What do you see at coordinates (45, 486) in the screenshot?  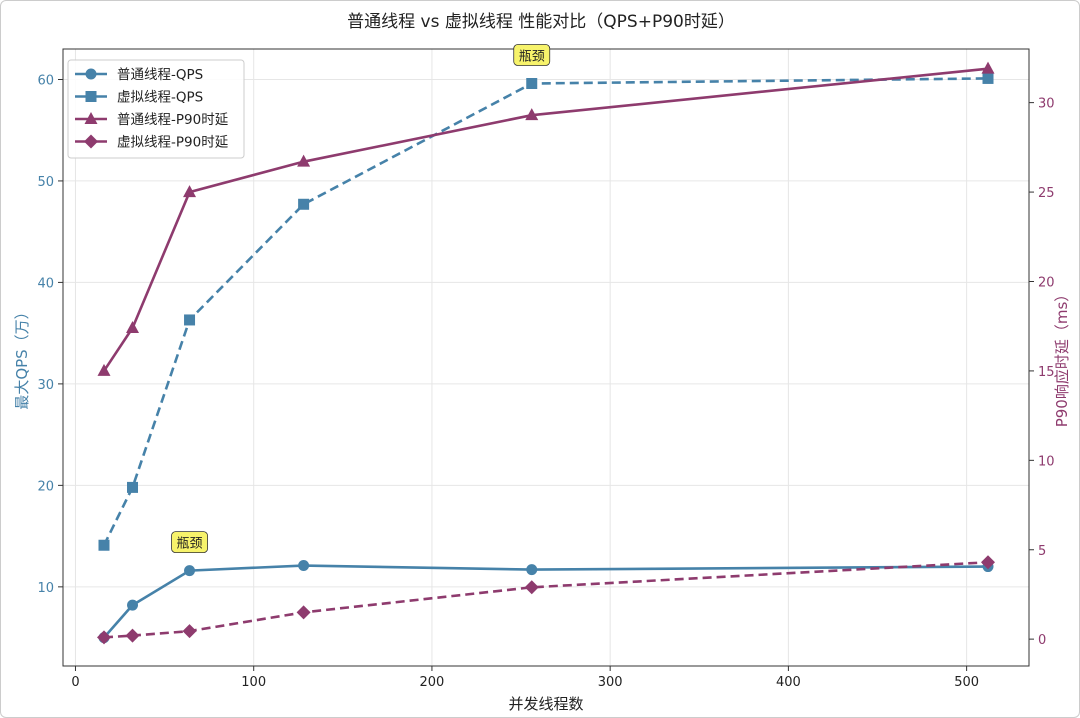 I see `y-tick-label-left: 20` at bounding box center [45, 486].